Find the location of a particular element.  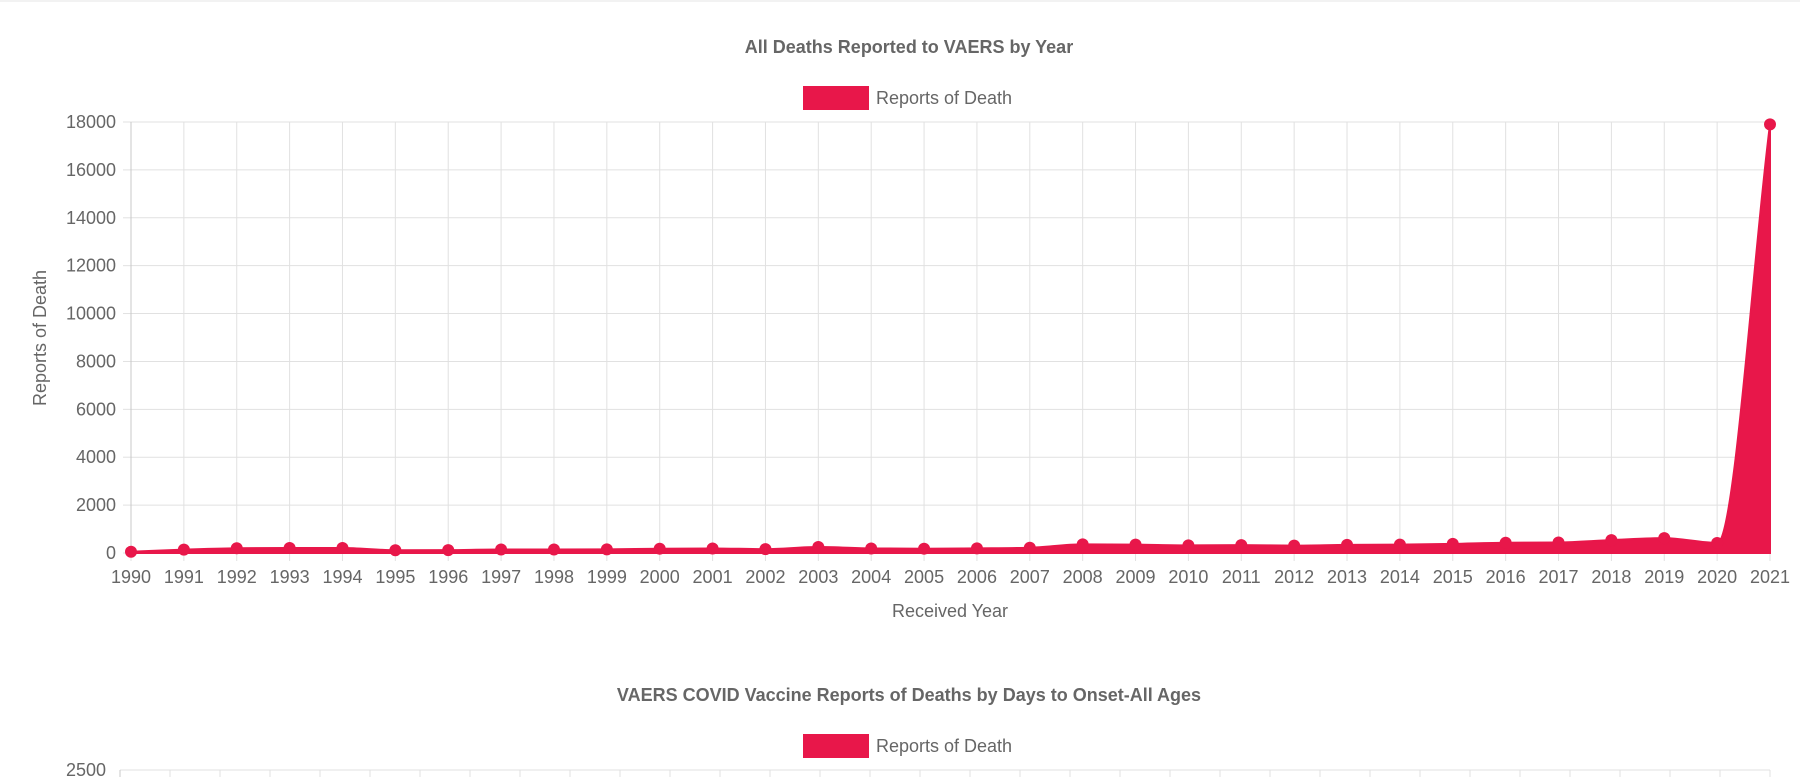

grid is located at coordinates (945, 773).